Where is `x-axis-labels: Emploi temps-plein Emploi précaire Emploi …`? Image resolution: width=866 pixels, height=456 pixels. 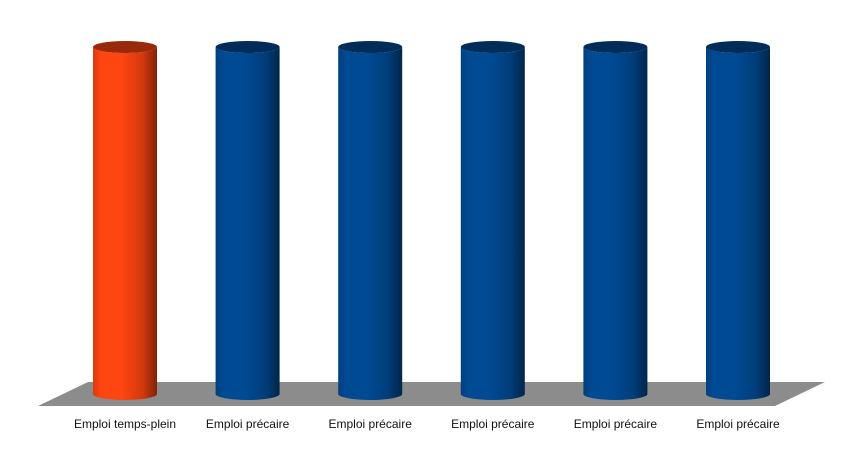
x-axis-labels: Emploi temps-plein Emploi précaire Emploi … is located at coordinates (427, 424).